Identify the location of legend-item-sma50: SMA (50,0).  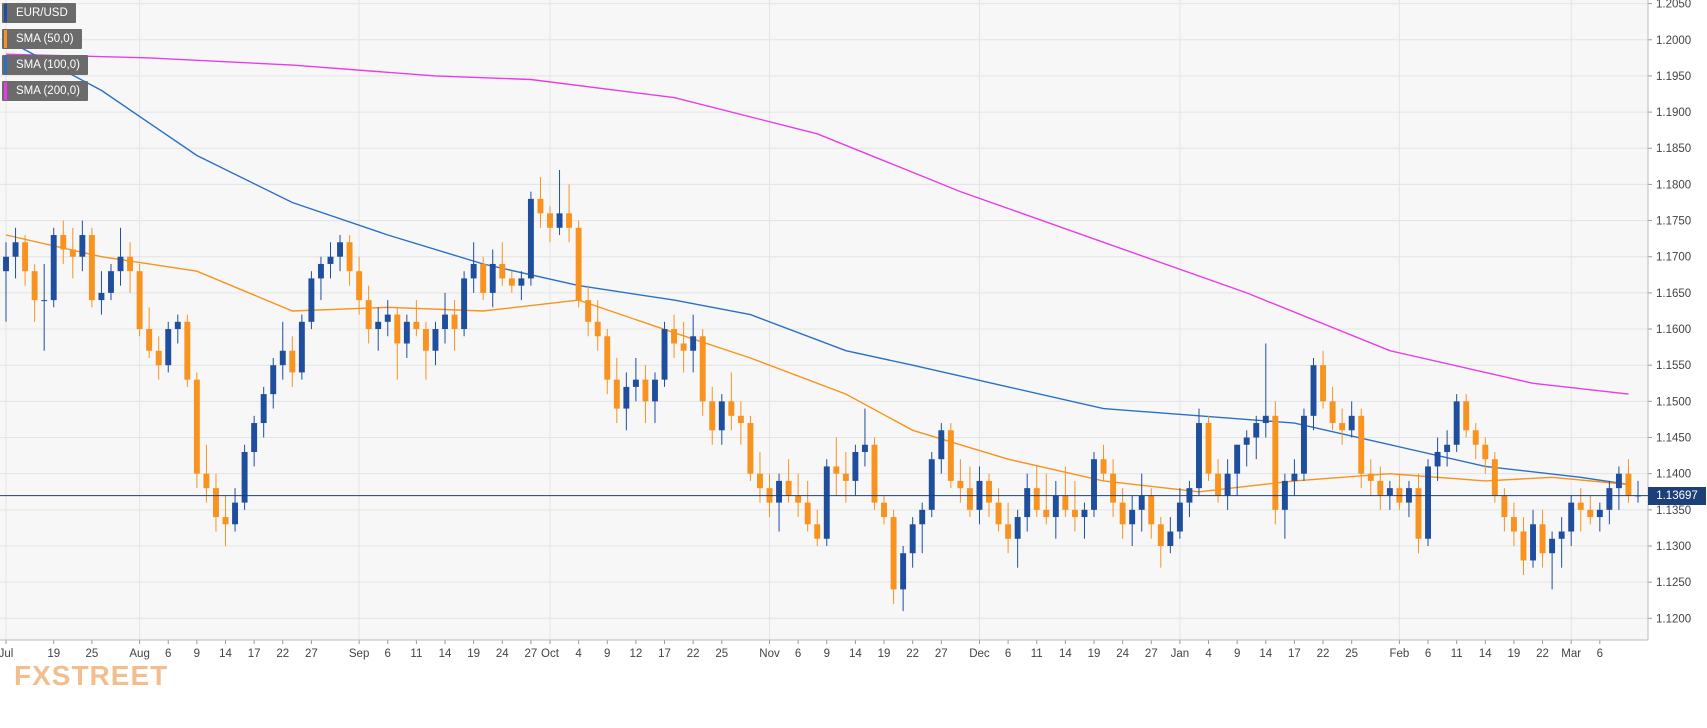
(42, 39).